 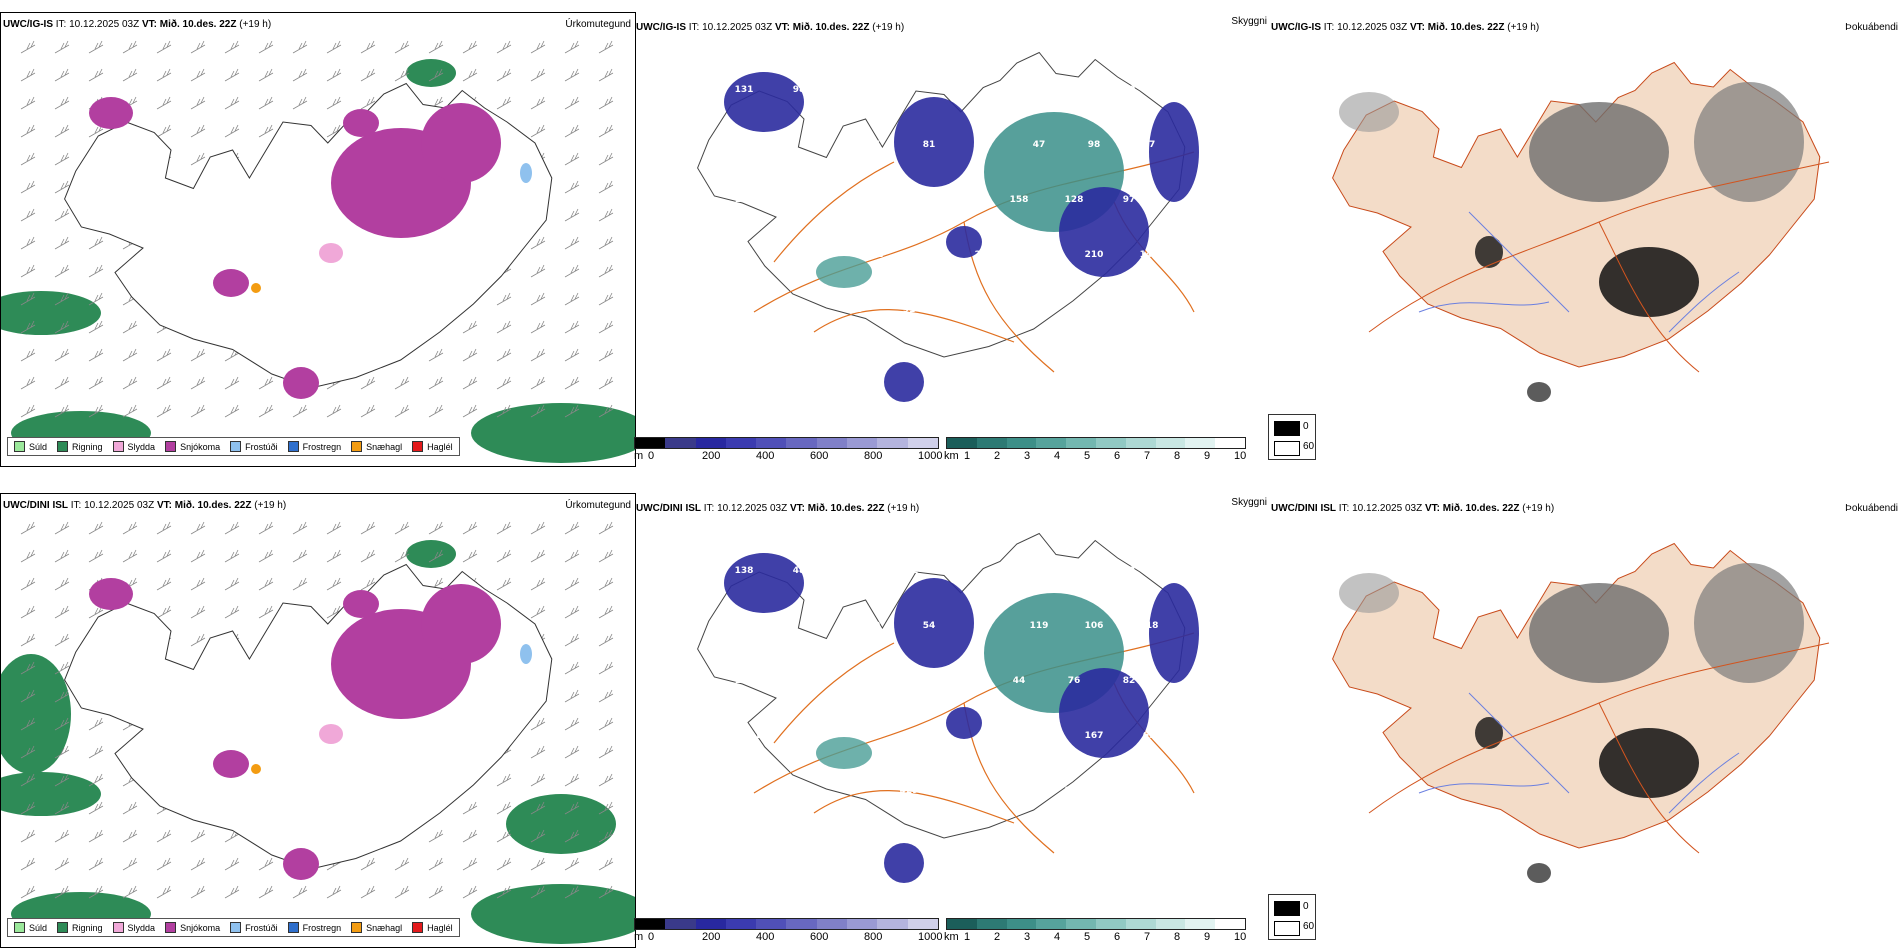 I want to click on visibility-value-label: 83, so click(x=964, y=571).